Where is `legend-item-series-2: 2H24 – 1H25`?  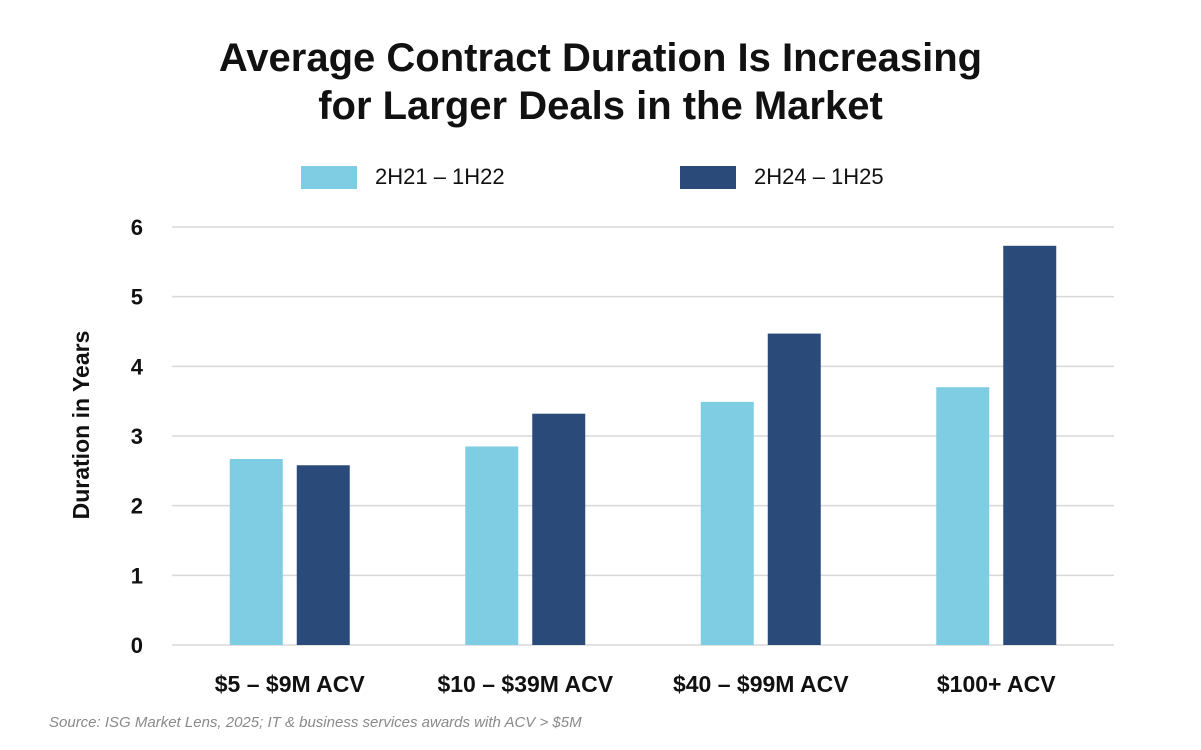 legend-item-series-2: 2H24 – 1H25 is located at coordinates (782, 177).